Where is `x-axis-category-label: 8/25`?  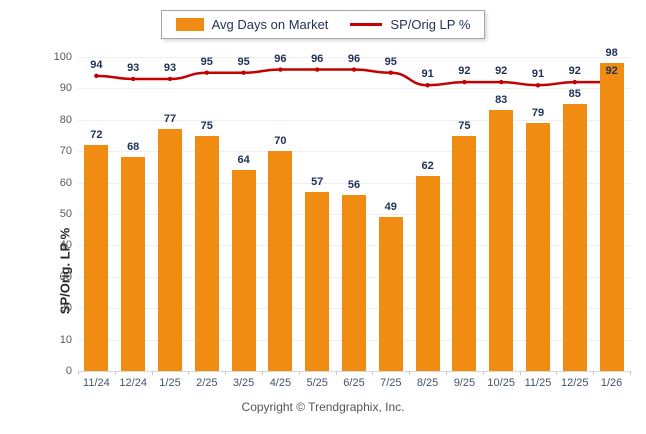 x-axis-category-label: 8/25 is located at coordinates (427, 383).